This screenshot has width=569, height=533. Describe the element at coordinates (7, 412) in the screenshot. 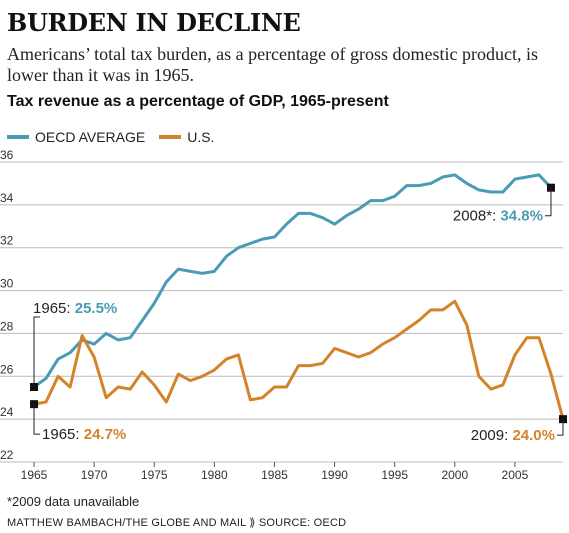

I see `y-tick-label-24: 24` at that location.